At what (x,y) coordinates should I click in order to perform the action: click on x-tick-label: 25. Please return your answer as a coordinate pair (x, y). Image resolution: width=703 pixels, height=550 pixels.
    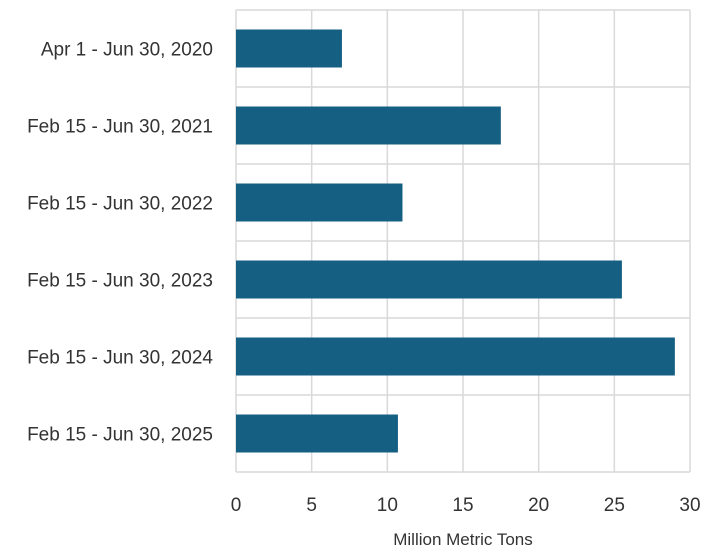
    Looking at the image, I should click on (614, 505).